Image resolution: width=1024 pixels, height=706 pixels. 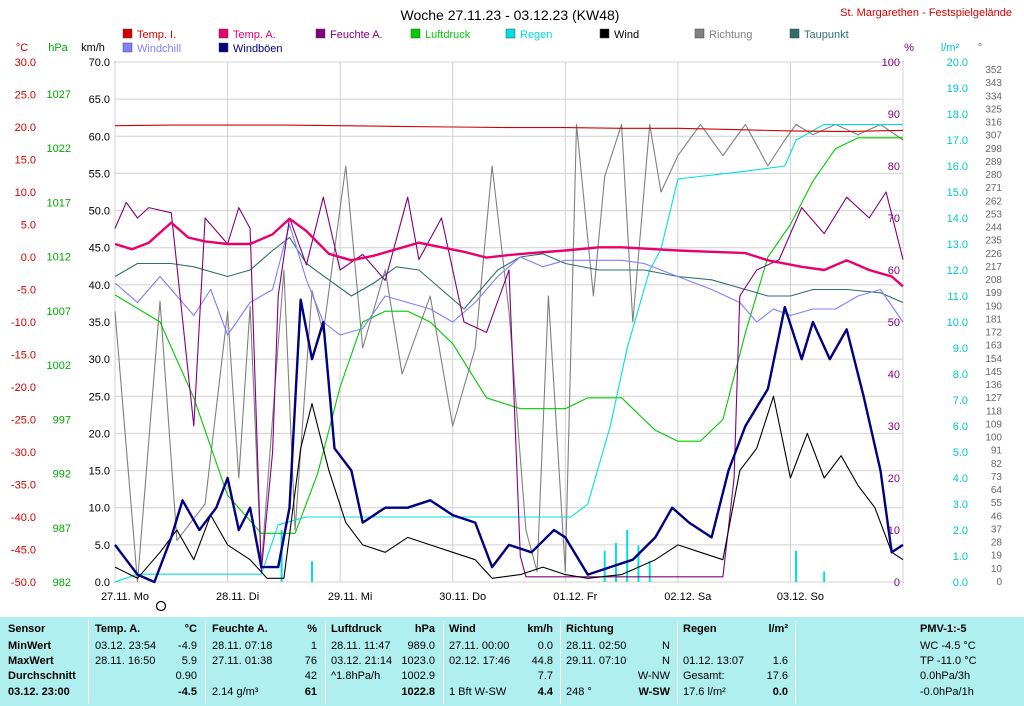 What do you see at coordinates (596, 646) in the screenshot?
I see `direction-time: 28.11. 02:50` at bounding box center [596, 646].